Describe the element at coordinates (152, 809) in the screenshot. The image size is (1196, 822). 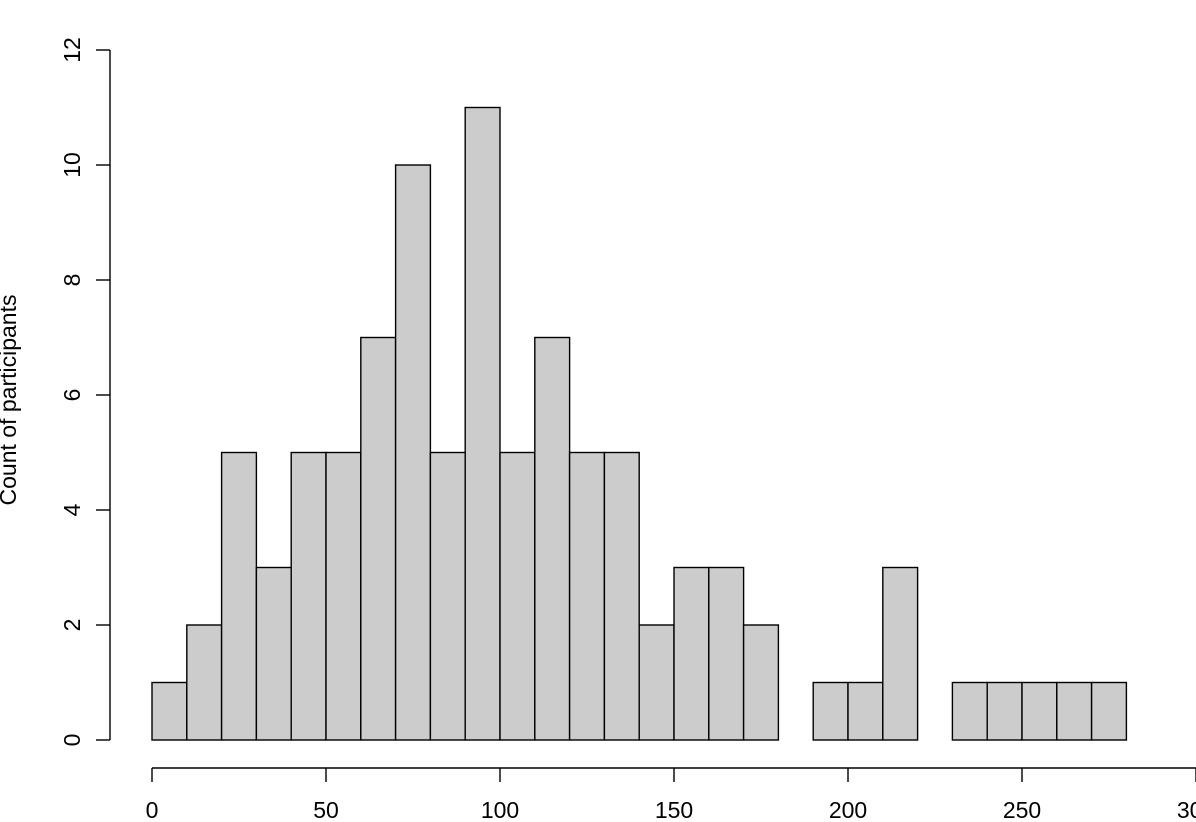
I see `x-tick-label-0: 0` at that location.